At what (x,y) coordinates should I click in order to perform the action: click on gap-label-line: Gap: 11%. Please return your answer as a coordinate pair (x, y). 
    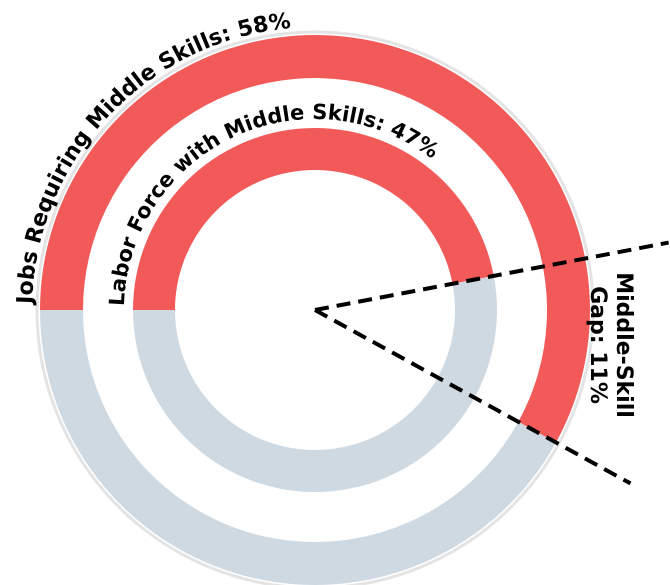
    Looking at the image, I should click on (597, 345).